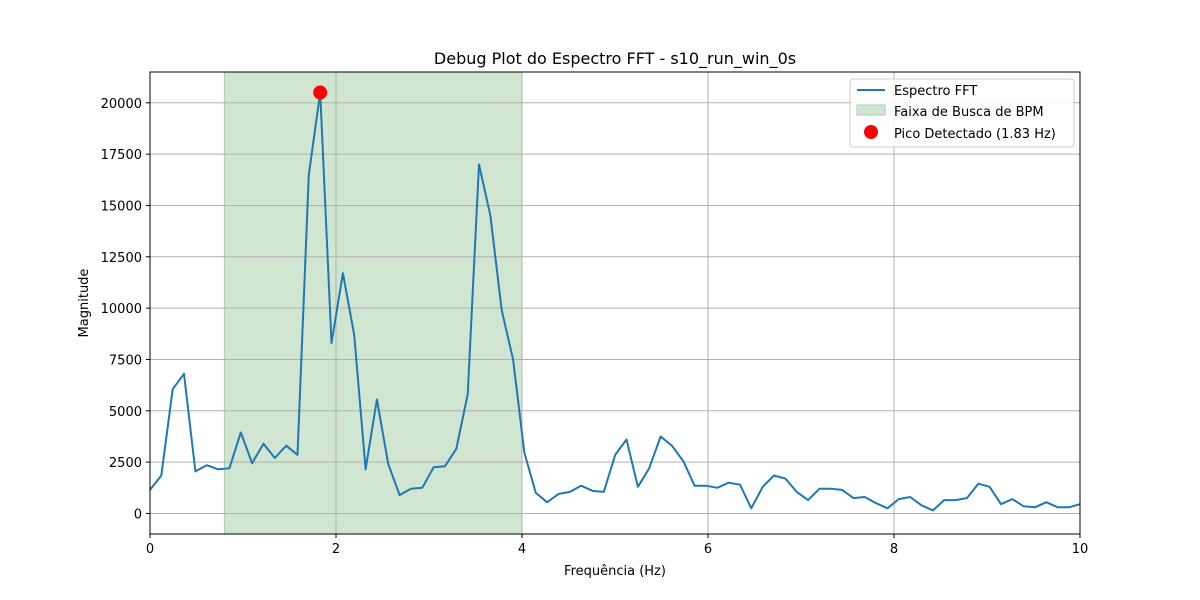 The height and width of the screenshot is (600, 1200). I want to click on x-tick-label: 2, so click(336, 549).